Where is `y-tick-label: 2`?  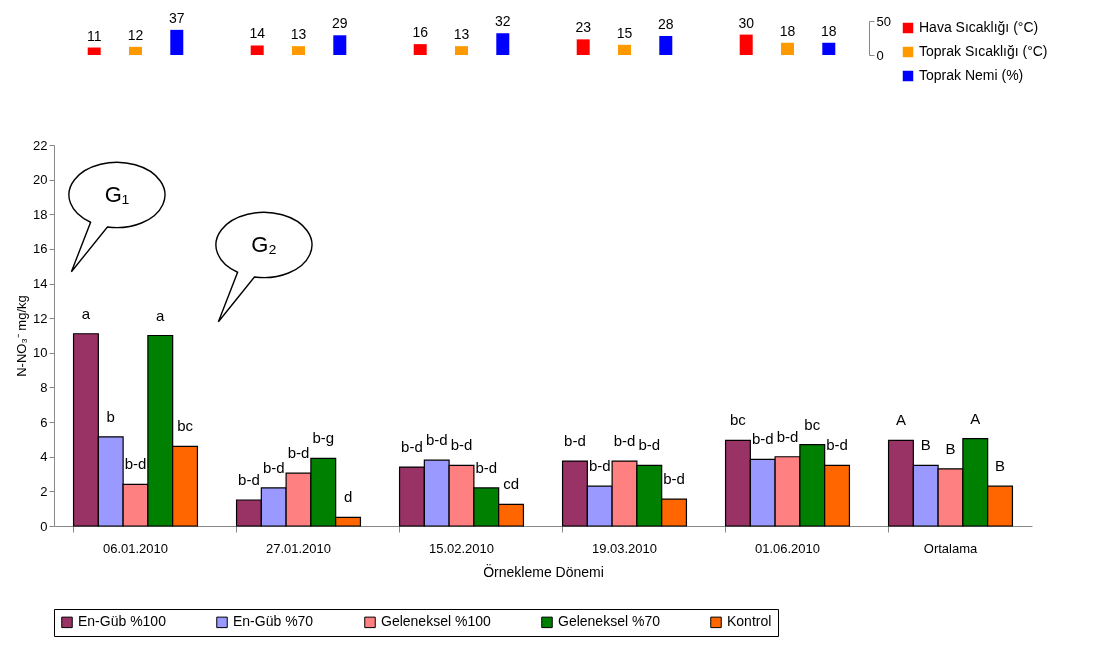
y-tick-label: 2 is located at coordinates (44, 491).